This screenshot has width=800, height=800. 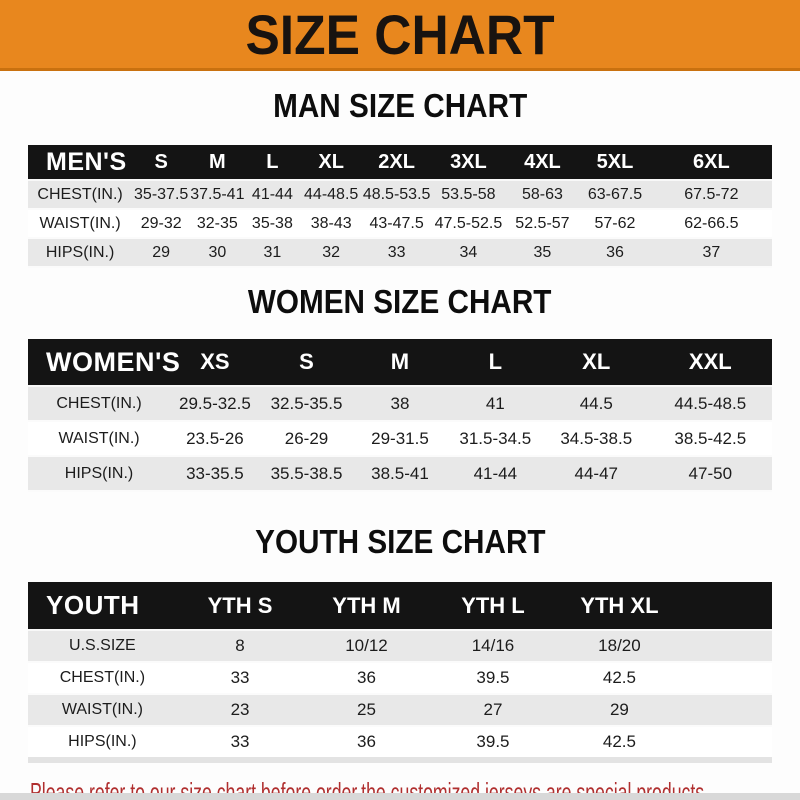 I want to click on size-column-header: XS, so click(x=215, y=361).